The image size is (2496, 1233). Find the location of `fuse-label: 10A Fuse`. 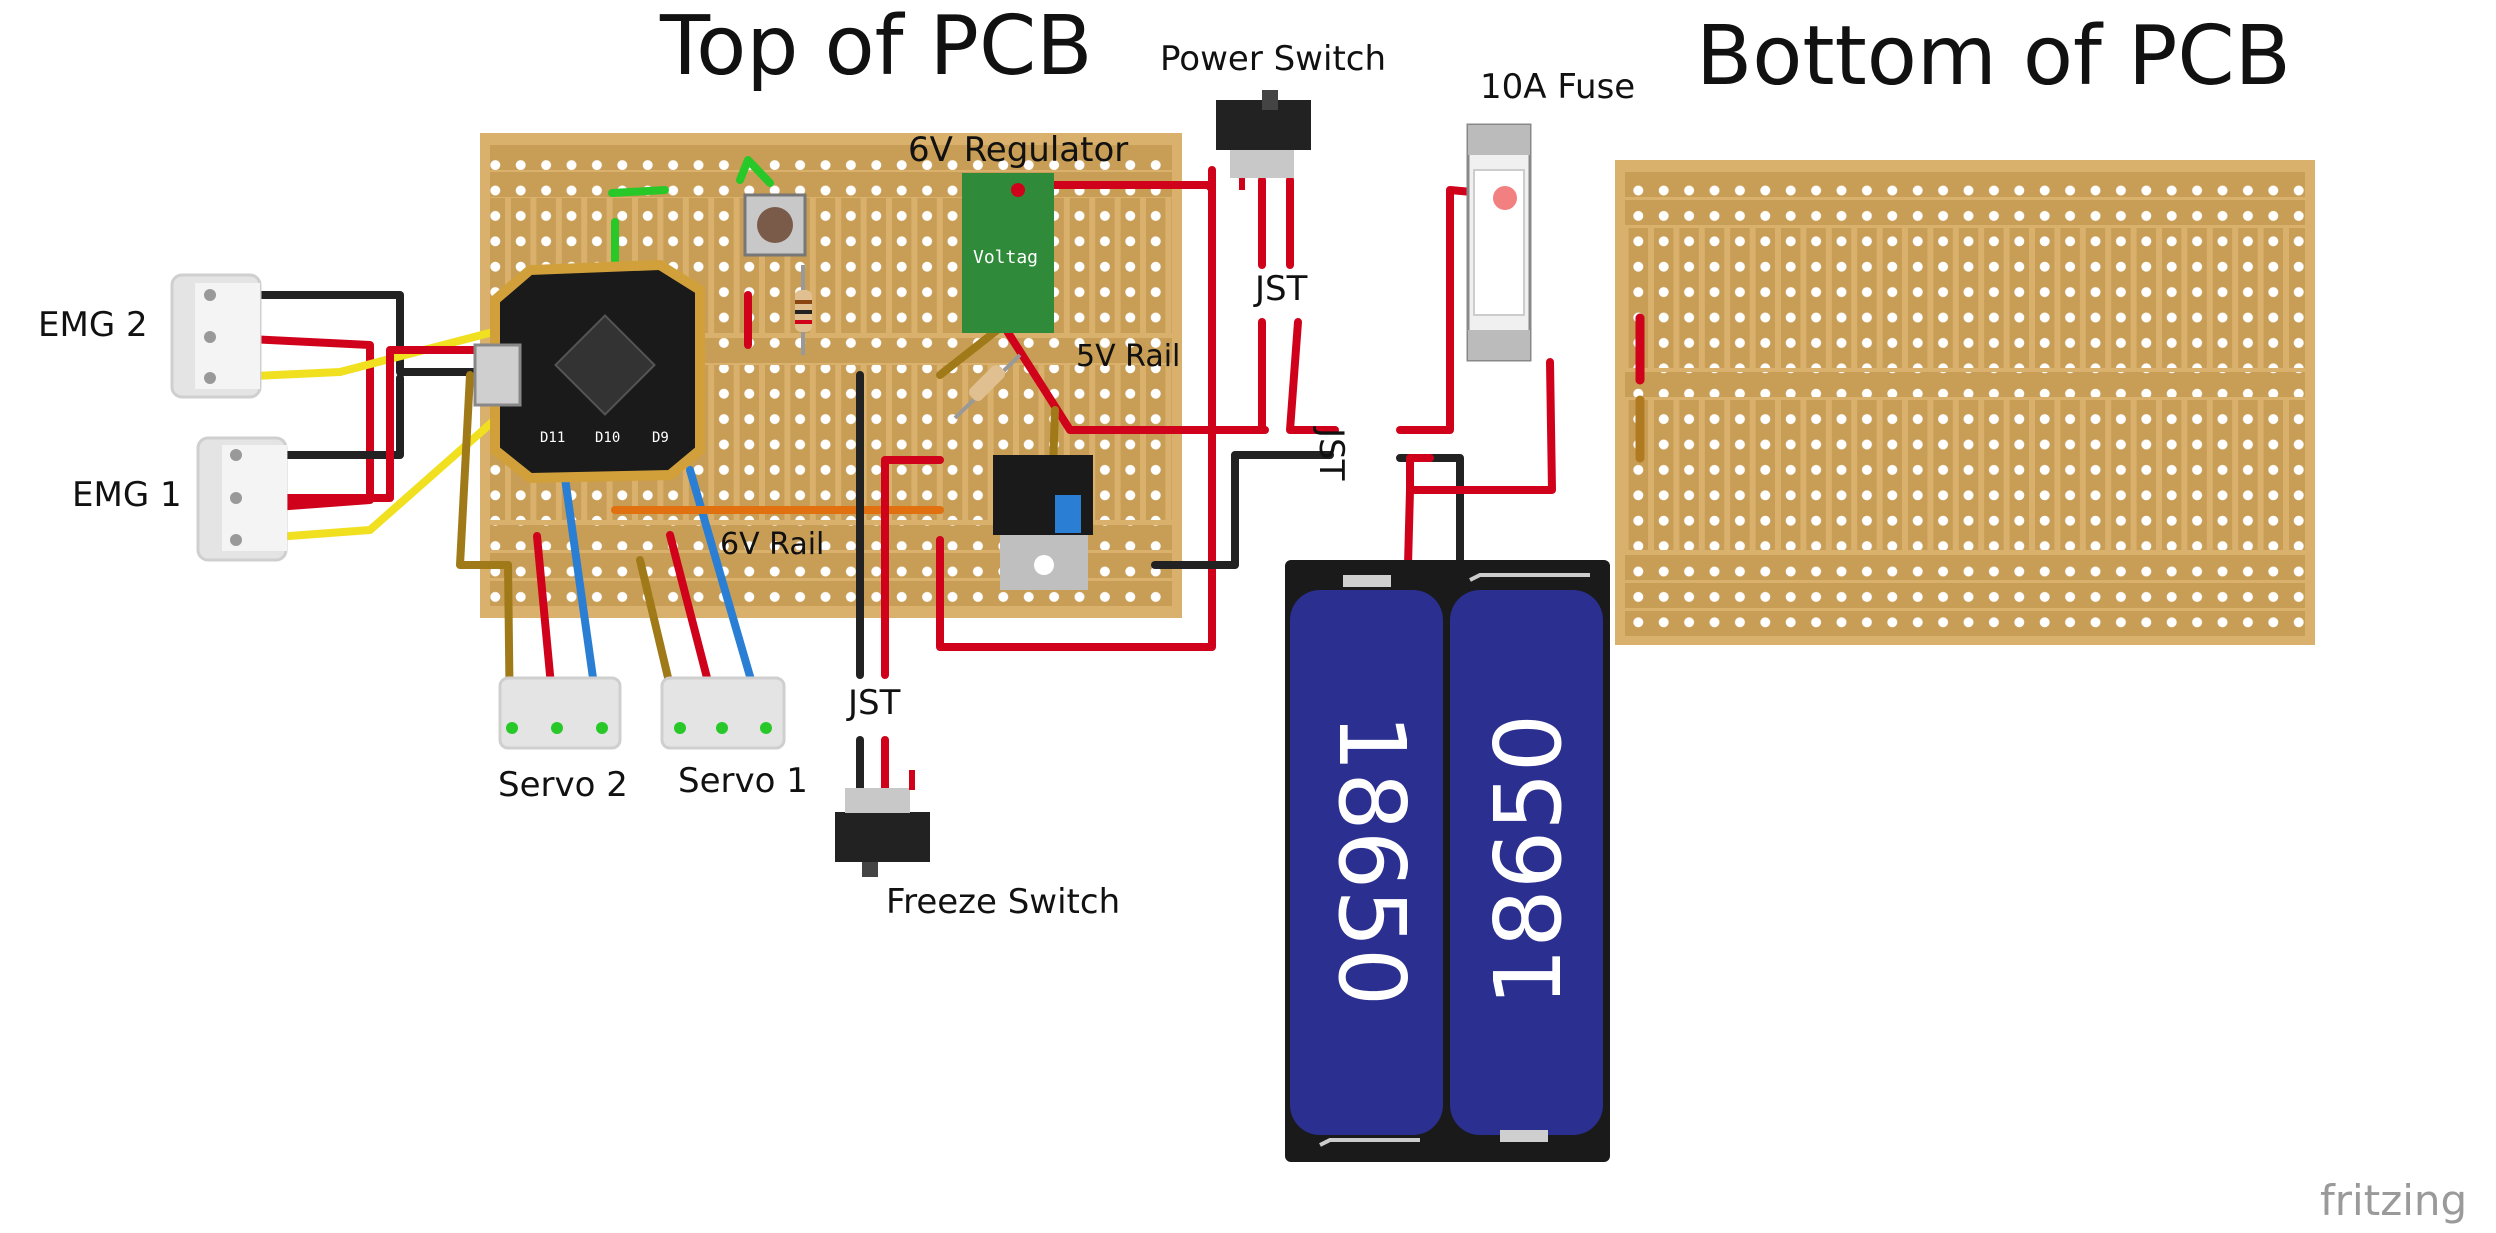

fuse-label: 10A Fuse is located at coordinates (1558, 87).